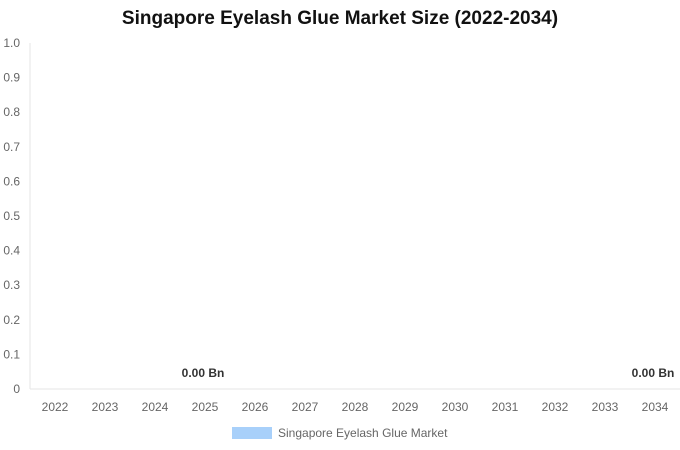 The height and width of the screenshot is (450, 680). I want to click on data-labels: 0.00 Bn 0.00 Bn, so click(428, 373).